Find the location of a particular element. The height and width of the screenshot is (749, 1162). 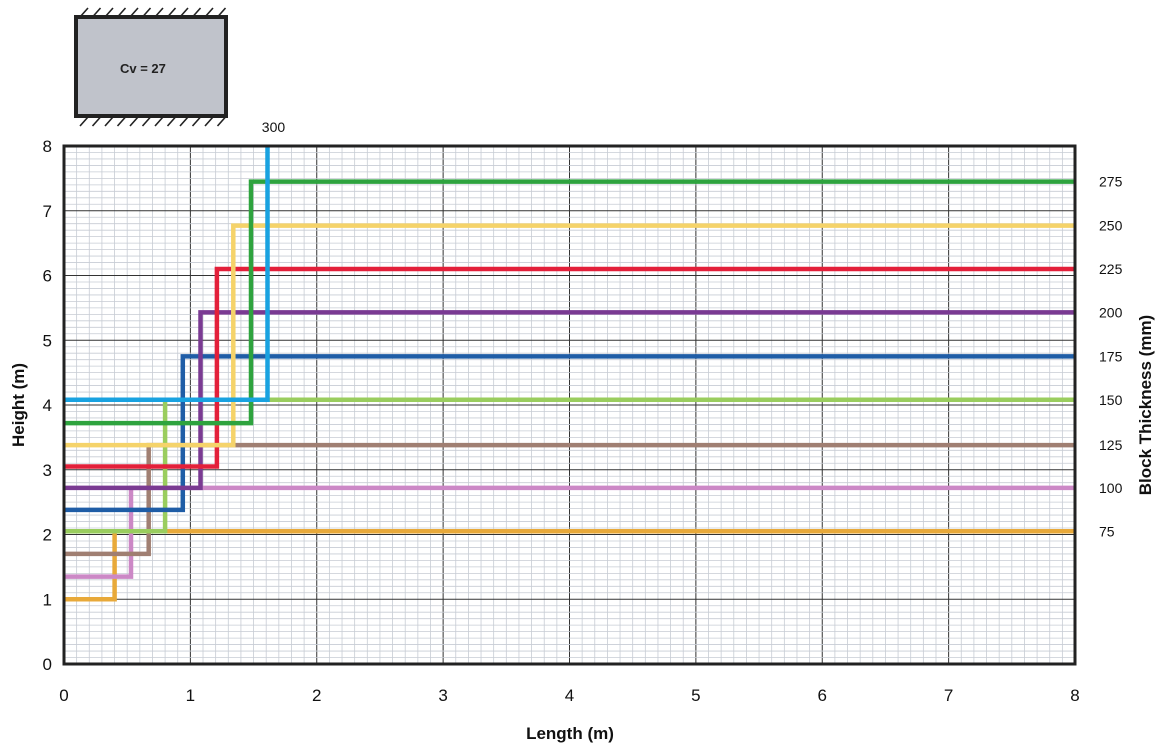

header-box is located at coordinates (151, 66).